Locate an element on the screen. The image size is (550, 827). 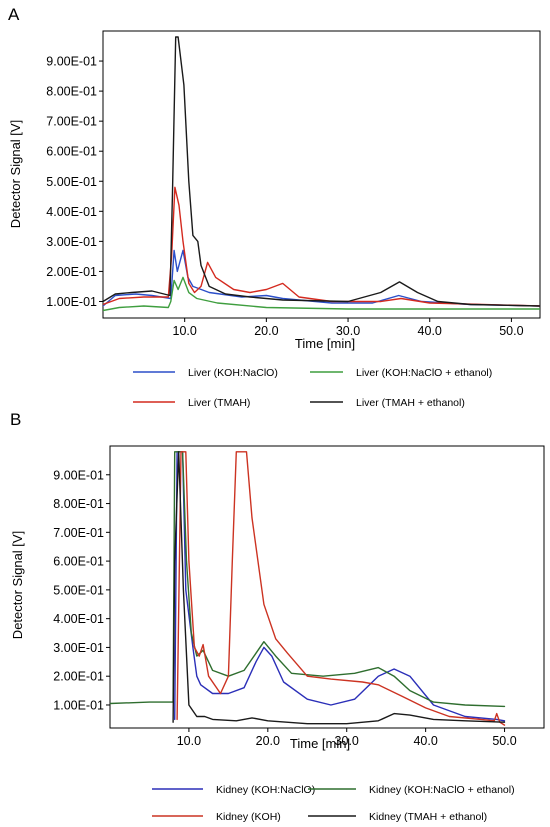
legend-entry-label: Kidney (KOH:NaClO + ethanol) is located at coordinates (442, 790).